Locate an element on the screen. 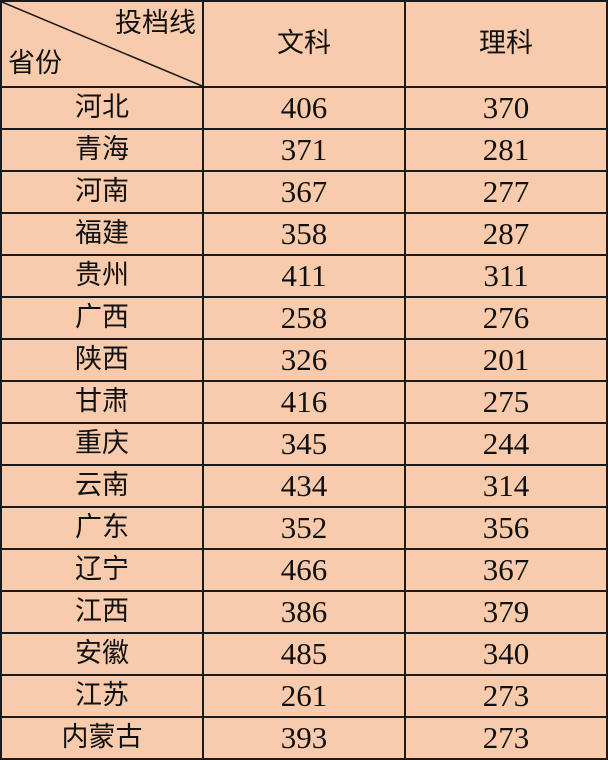  wenke-score-cell: 352 is located at coordinates (304, 528).